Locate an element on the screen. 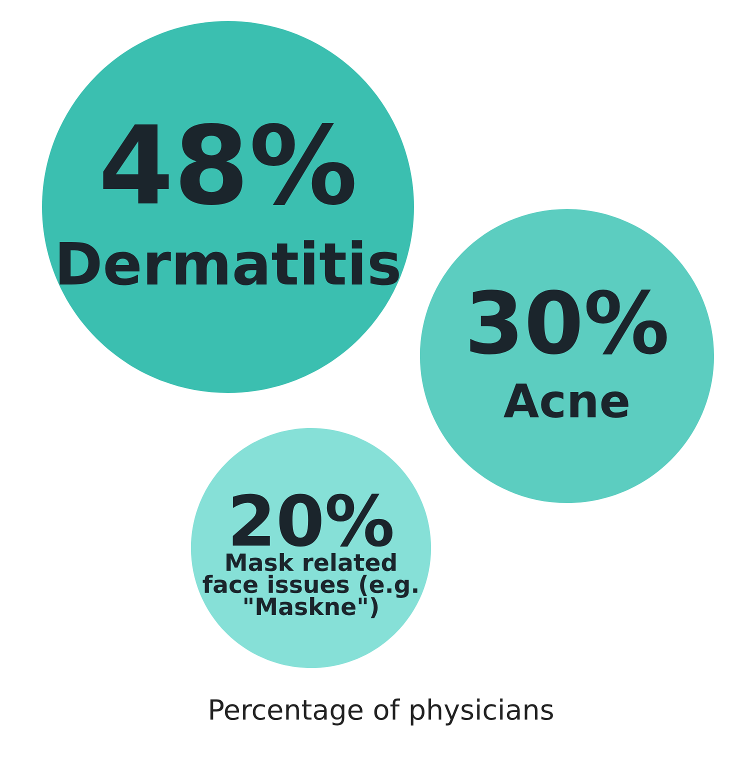  category-label: Mask related face issues (e.g. "Maskne") is located at coordinates (310, 585).